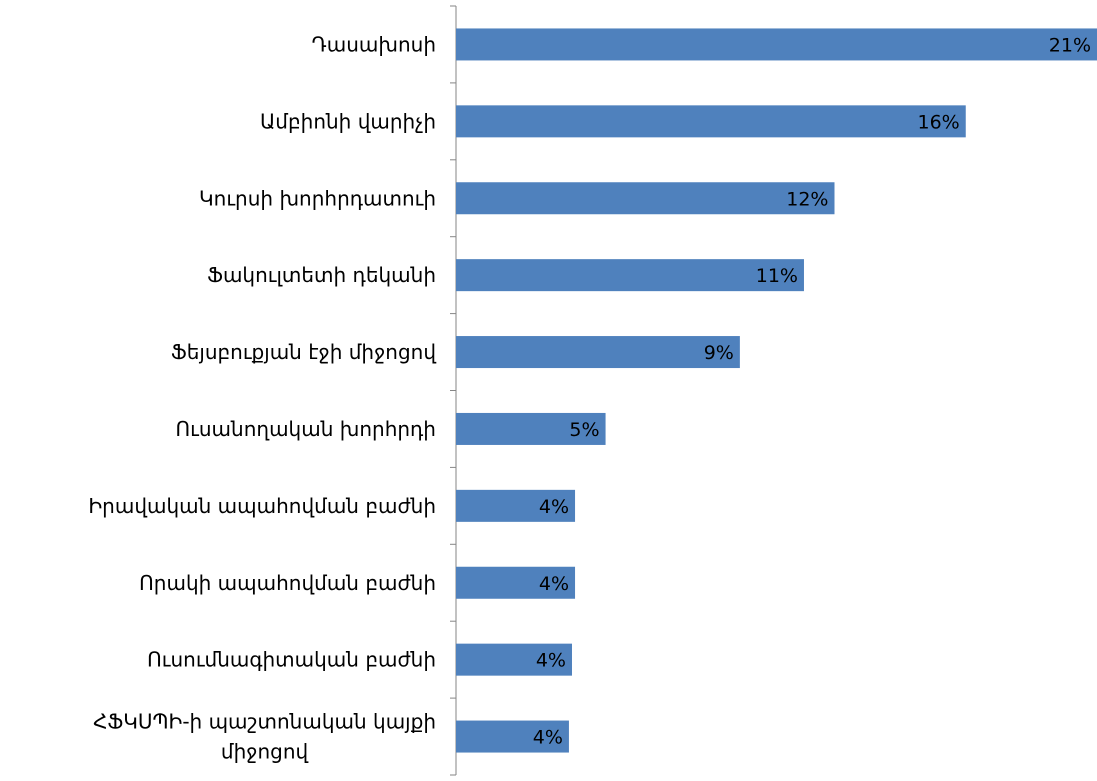 The width and height of the screenshot is (1097, 781). I want to click on category-tick-label: Իրավական ապահովման բաժնի, so click(262, 506).